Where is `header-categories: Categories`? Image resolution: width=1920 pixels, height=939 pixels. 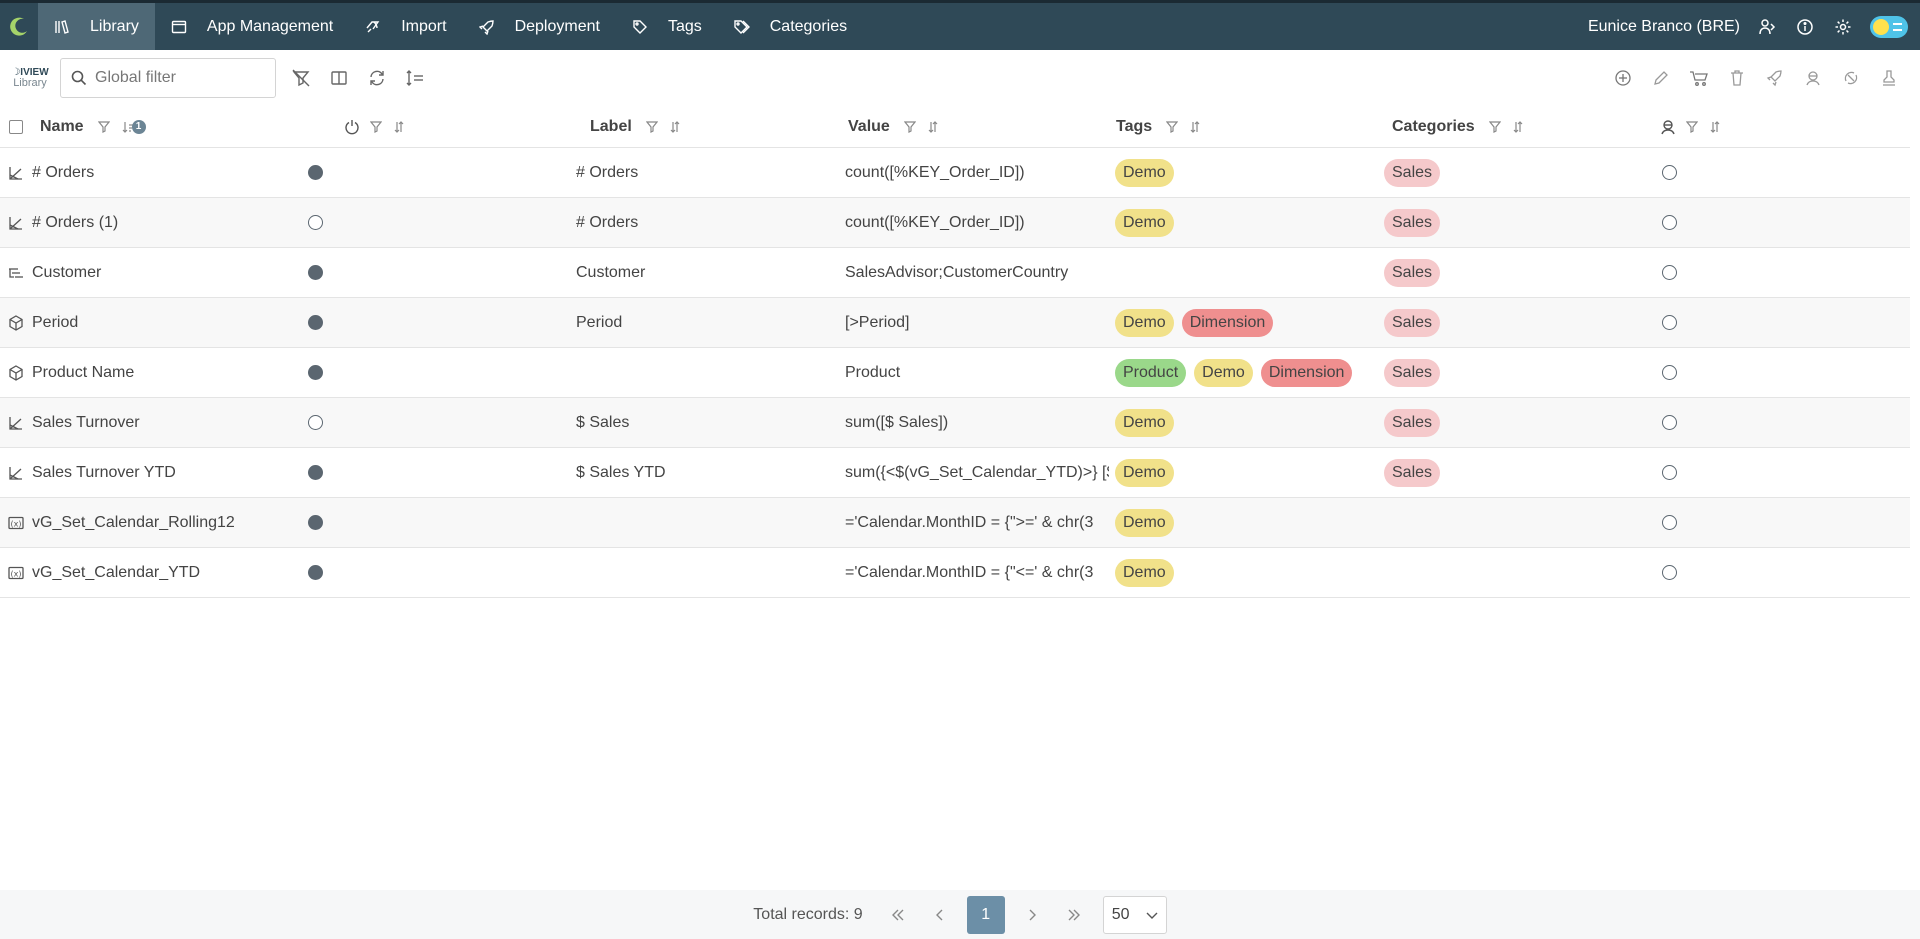 header-categories: Categories is located at coordinates (1524, 127).